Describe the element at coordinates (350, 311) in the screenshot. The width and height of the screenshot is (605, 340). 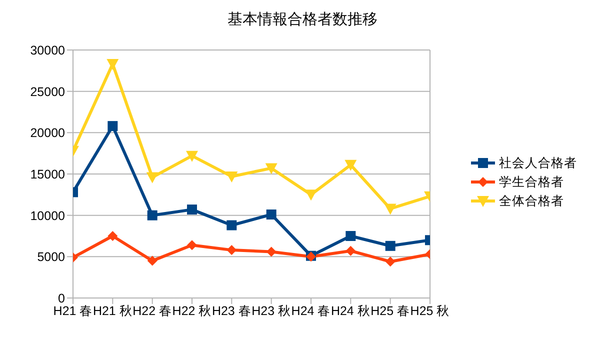
I see `x-tick-label: H24 秋` at that location.